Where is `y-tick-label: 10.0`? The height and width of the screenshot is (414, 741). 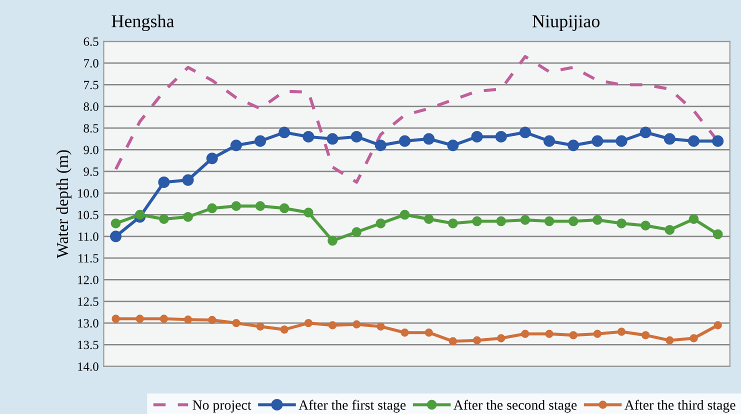 y-tick-label: 10.0 is located at coordinates (88, 193).